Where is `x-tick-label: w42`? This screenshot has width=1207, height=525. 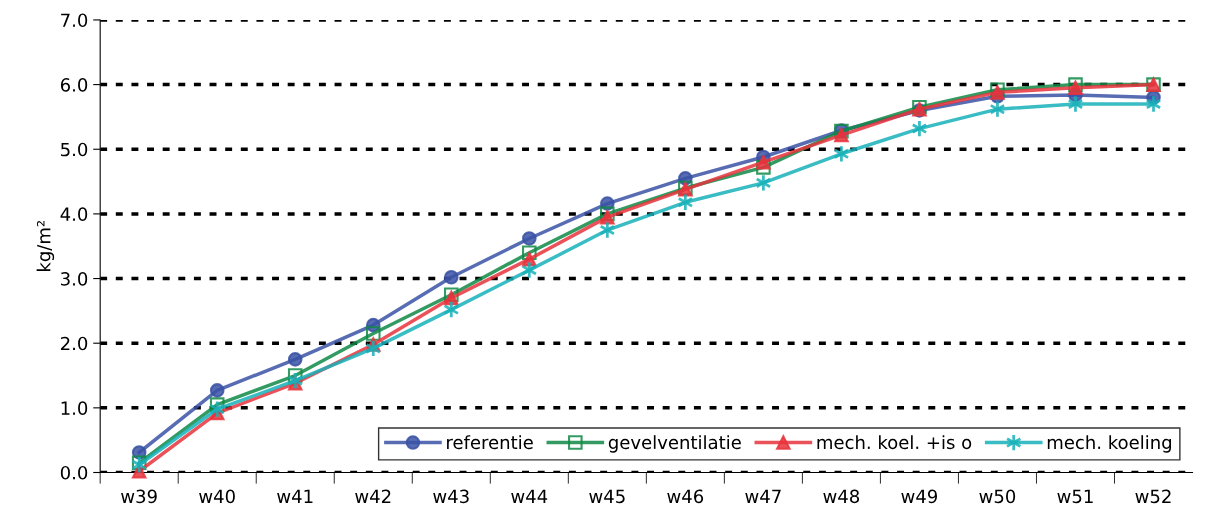 x-tick-label: w42 is located at coordinates (373, 496).